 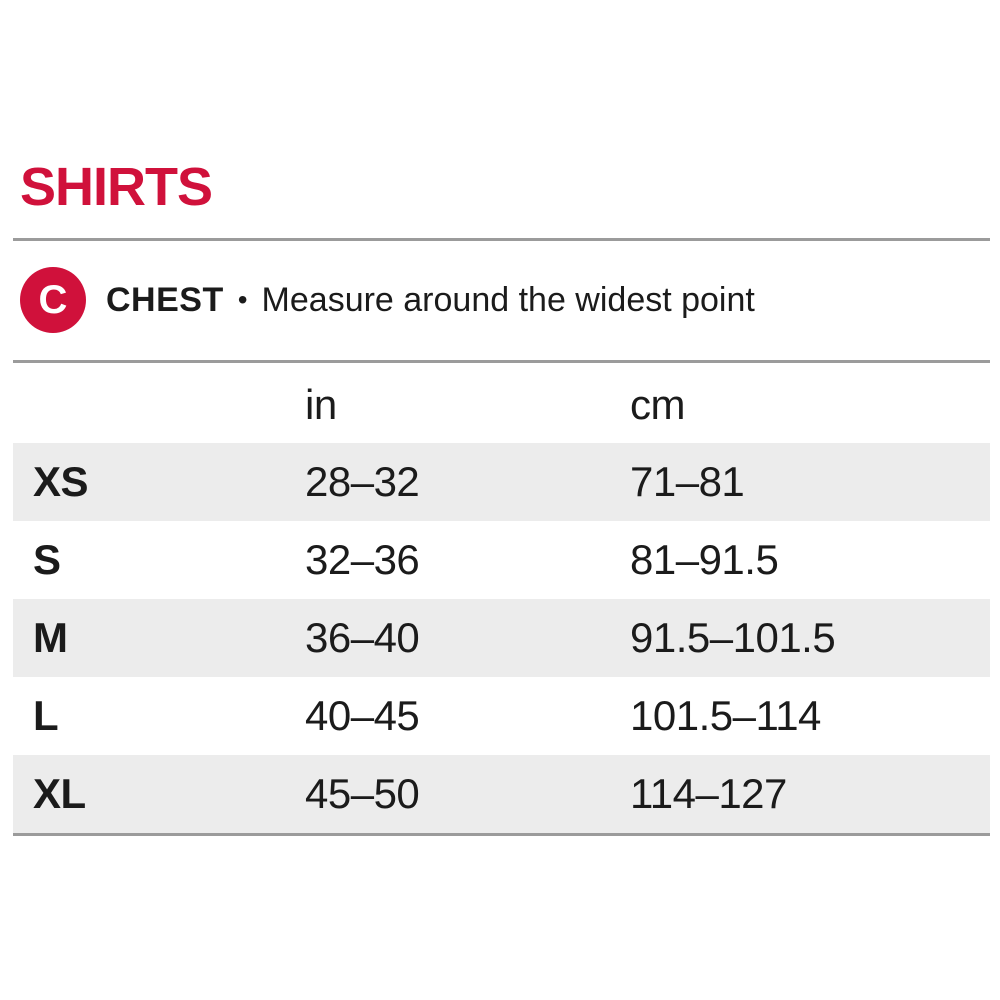 I want to click on size-label: S, so click(x=47, y=559).